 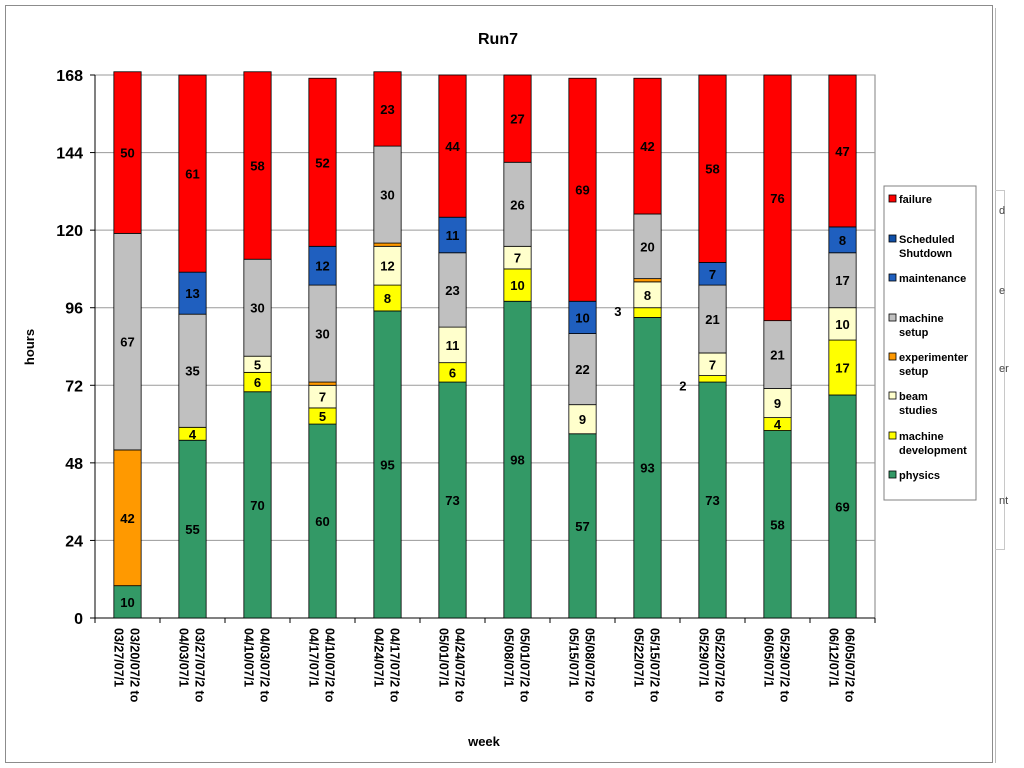 What do you see at coordinates (682, 385) in the screenshot?
I see `data-label: 2` at bounding box center [682, 385].